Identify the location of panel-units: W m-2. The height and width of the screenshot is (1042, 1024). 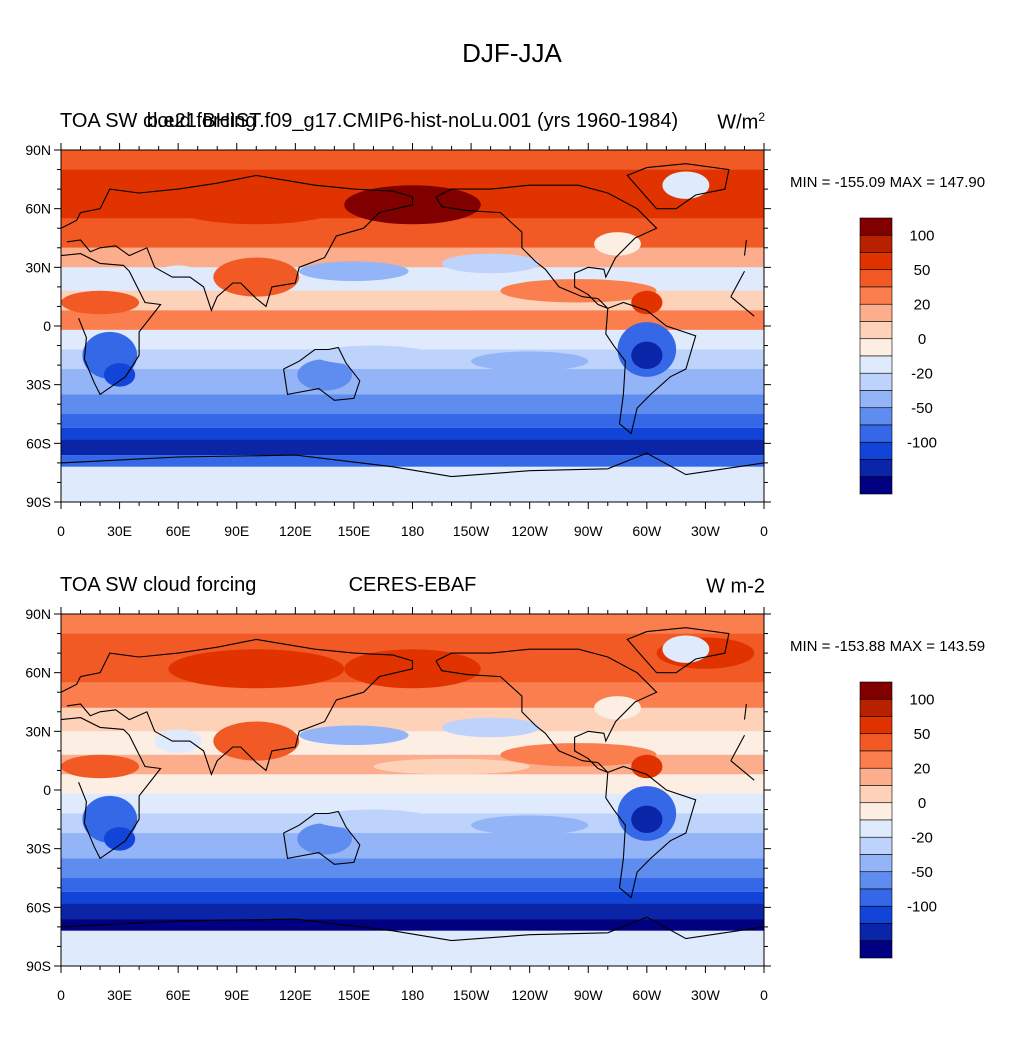
(735, 586).